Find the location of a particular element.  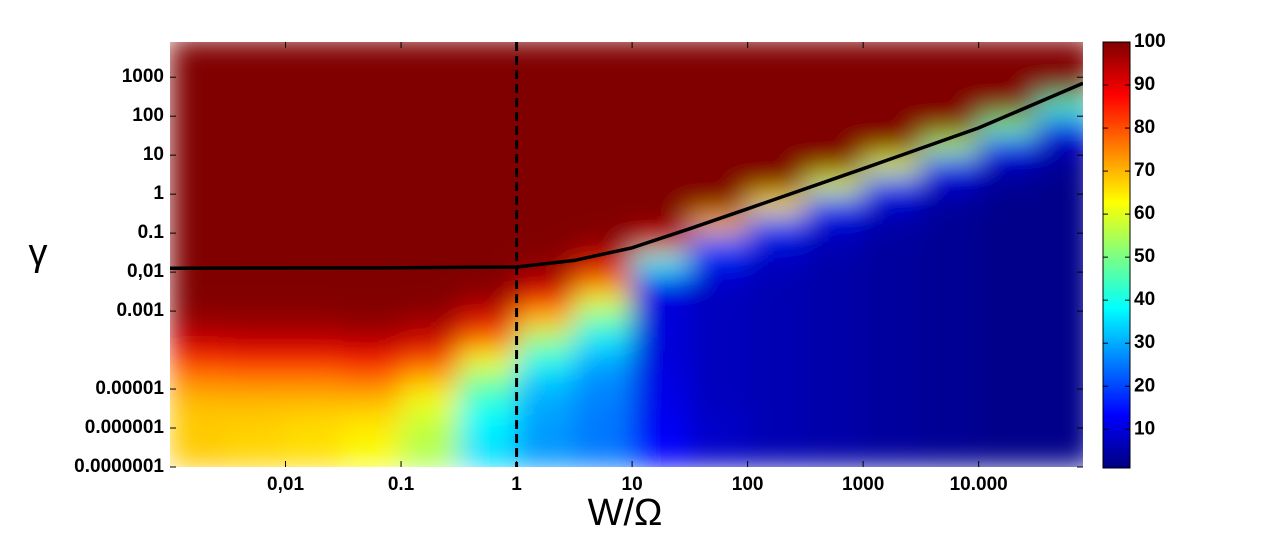

y-tick-label: 100 is located at coordinates (148, 115).